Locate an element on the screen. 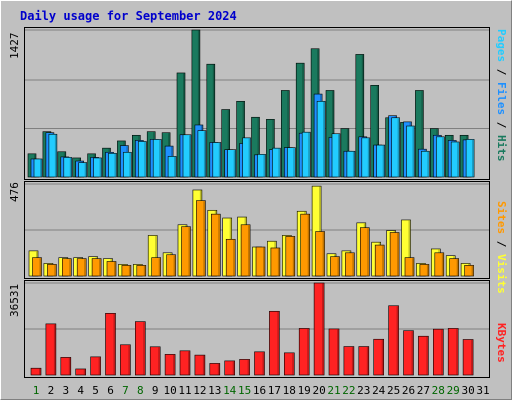  day-label-12: 12 is located at coordinates (200, 390).